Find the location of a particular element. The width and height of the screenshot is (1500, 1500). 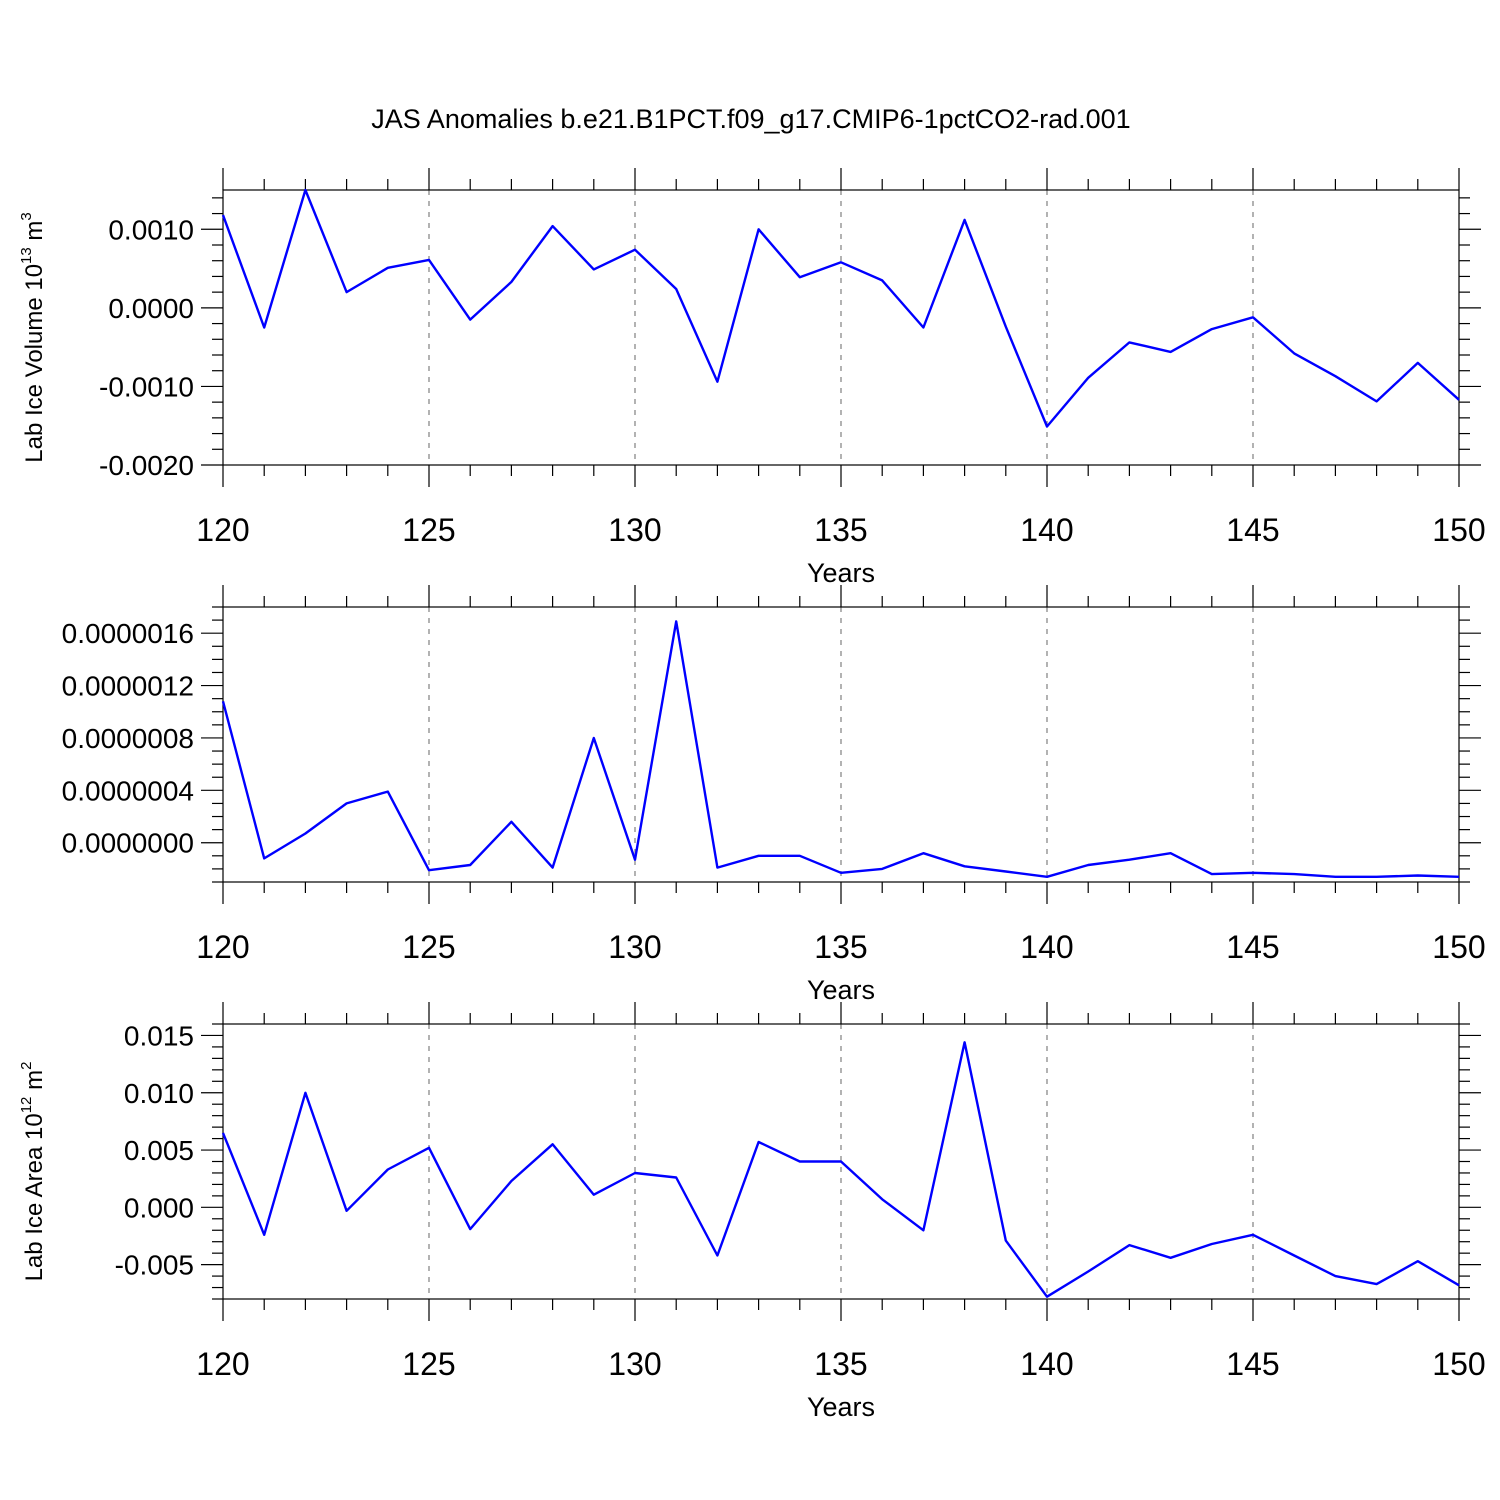

y-tick-label: 0.015 is located at coordinates (159, 1035).